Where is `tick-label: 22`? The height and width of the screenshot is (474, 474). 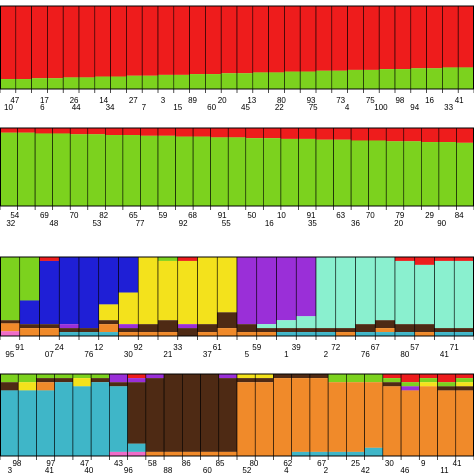 tick-label: 22 is located at coordinates (279, 107).